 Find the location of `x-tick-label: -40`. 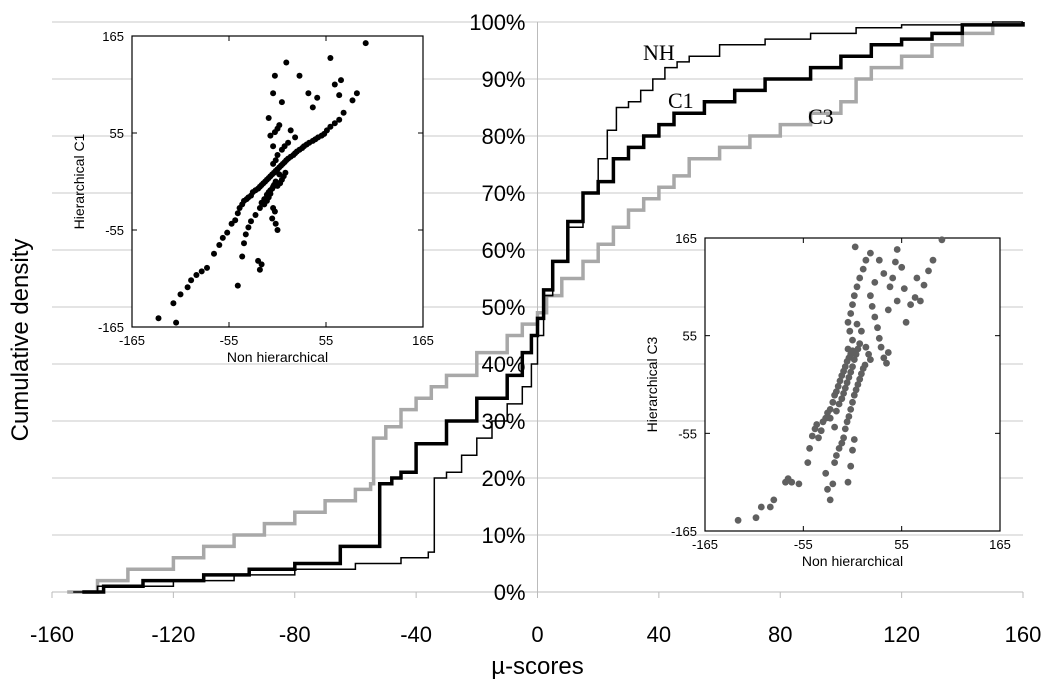

x-tick-label: -40 is located at coordinates (416, 634).